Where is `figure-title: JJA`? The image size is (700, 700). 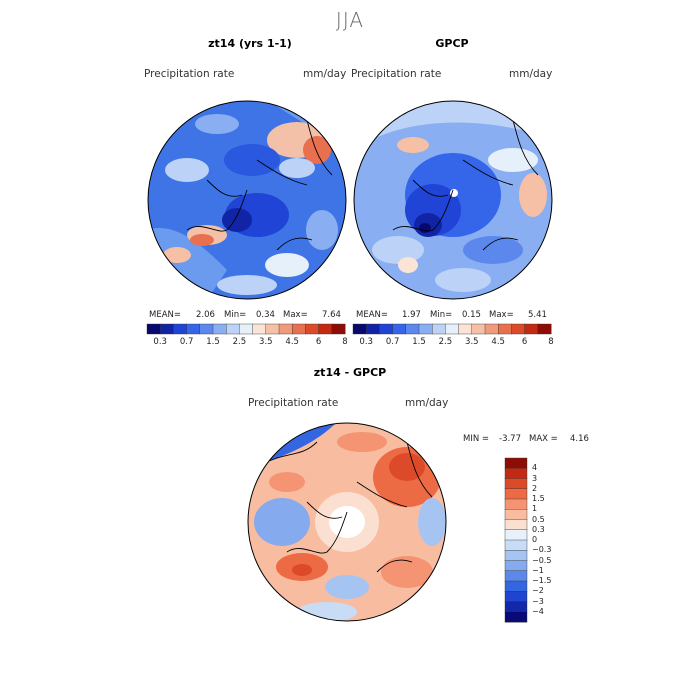
figure-title: JJA is located at coordinates (350, 20).